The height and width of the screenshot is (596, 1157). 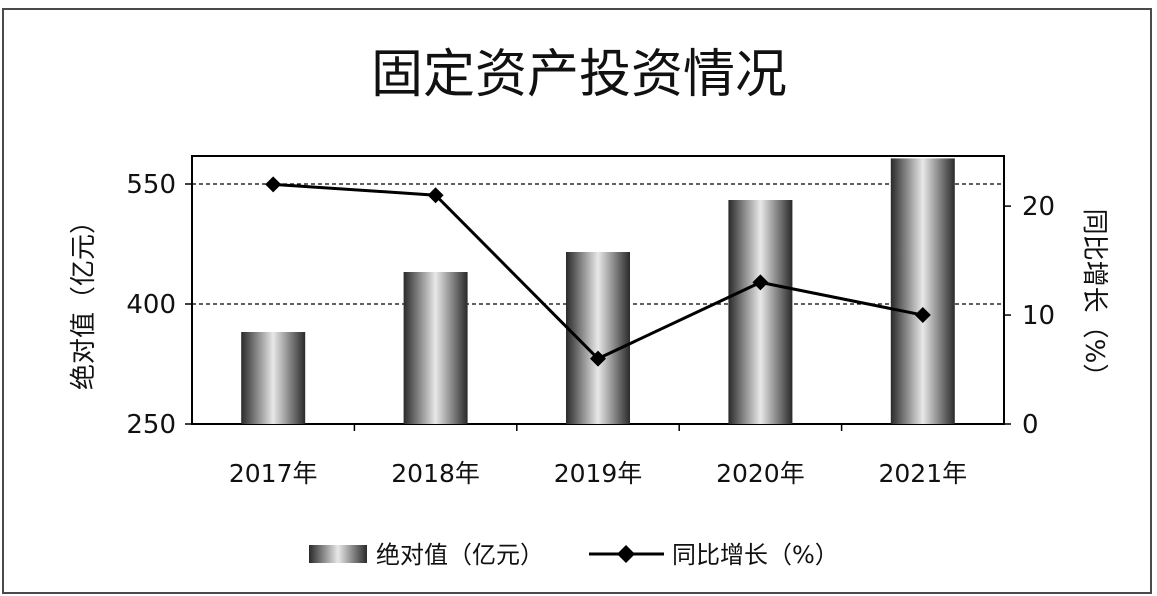 I want to click on right-axis-title: 同比增长（%）, so click(x=1094, y=299).